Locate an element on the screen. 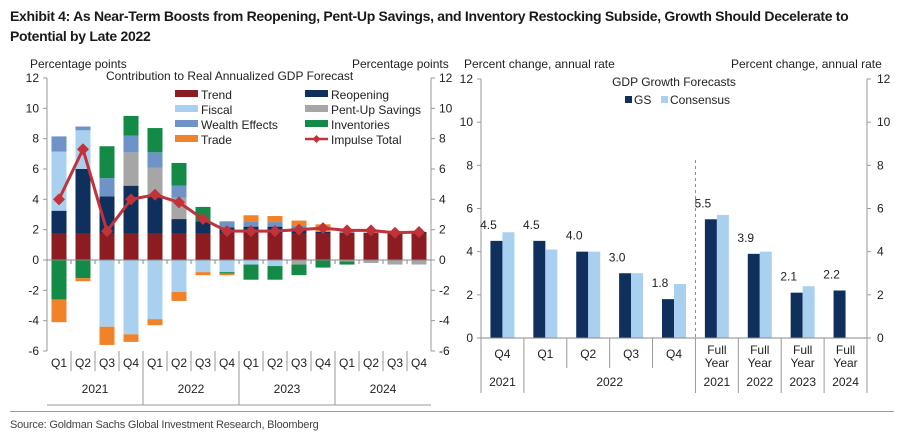  left-chart-year-label: 2021 is located at coordinates (95, 389).